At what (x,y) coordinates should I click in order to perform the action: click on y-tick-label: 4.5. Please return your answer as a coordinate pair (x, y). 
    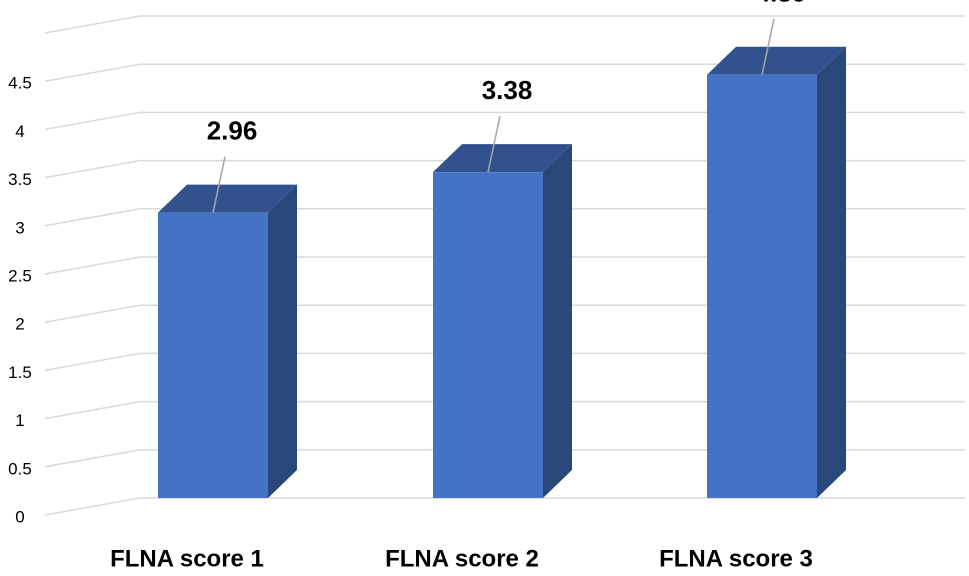
    Looking at the image, I should click on (20, 83).